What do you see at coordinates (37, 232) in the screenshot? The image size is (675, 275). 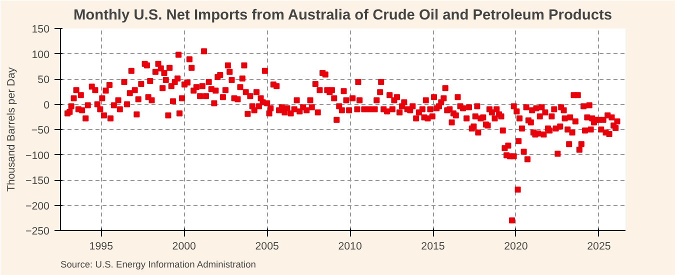 I see `y-tick-label: −250` at bounding box center [37, 232].